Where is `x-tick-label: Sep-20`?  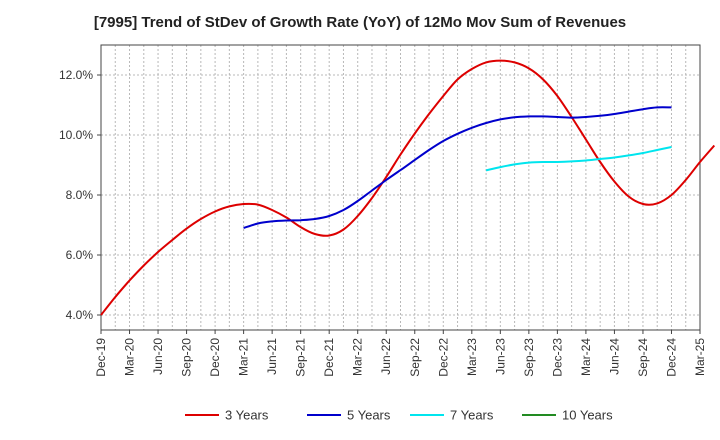 x-tick-label: Sep-20 is located at coordinates (187, 357).